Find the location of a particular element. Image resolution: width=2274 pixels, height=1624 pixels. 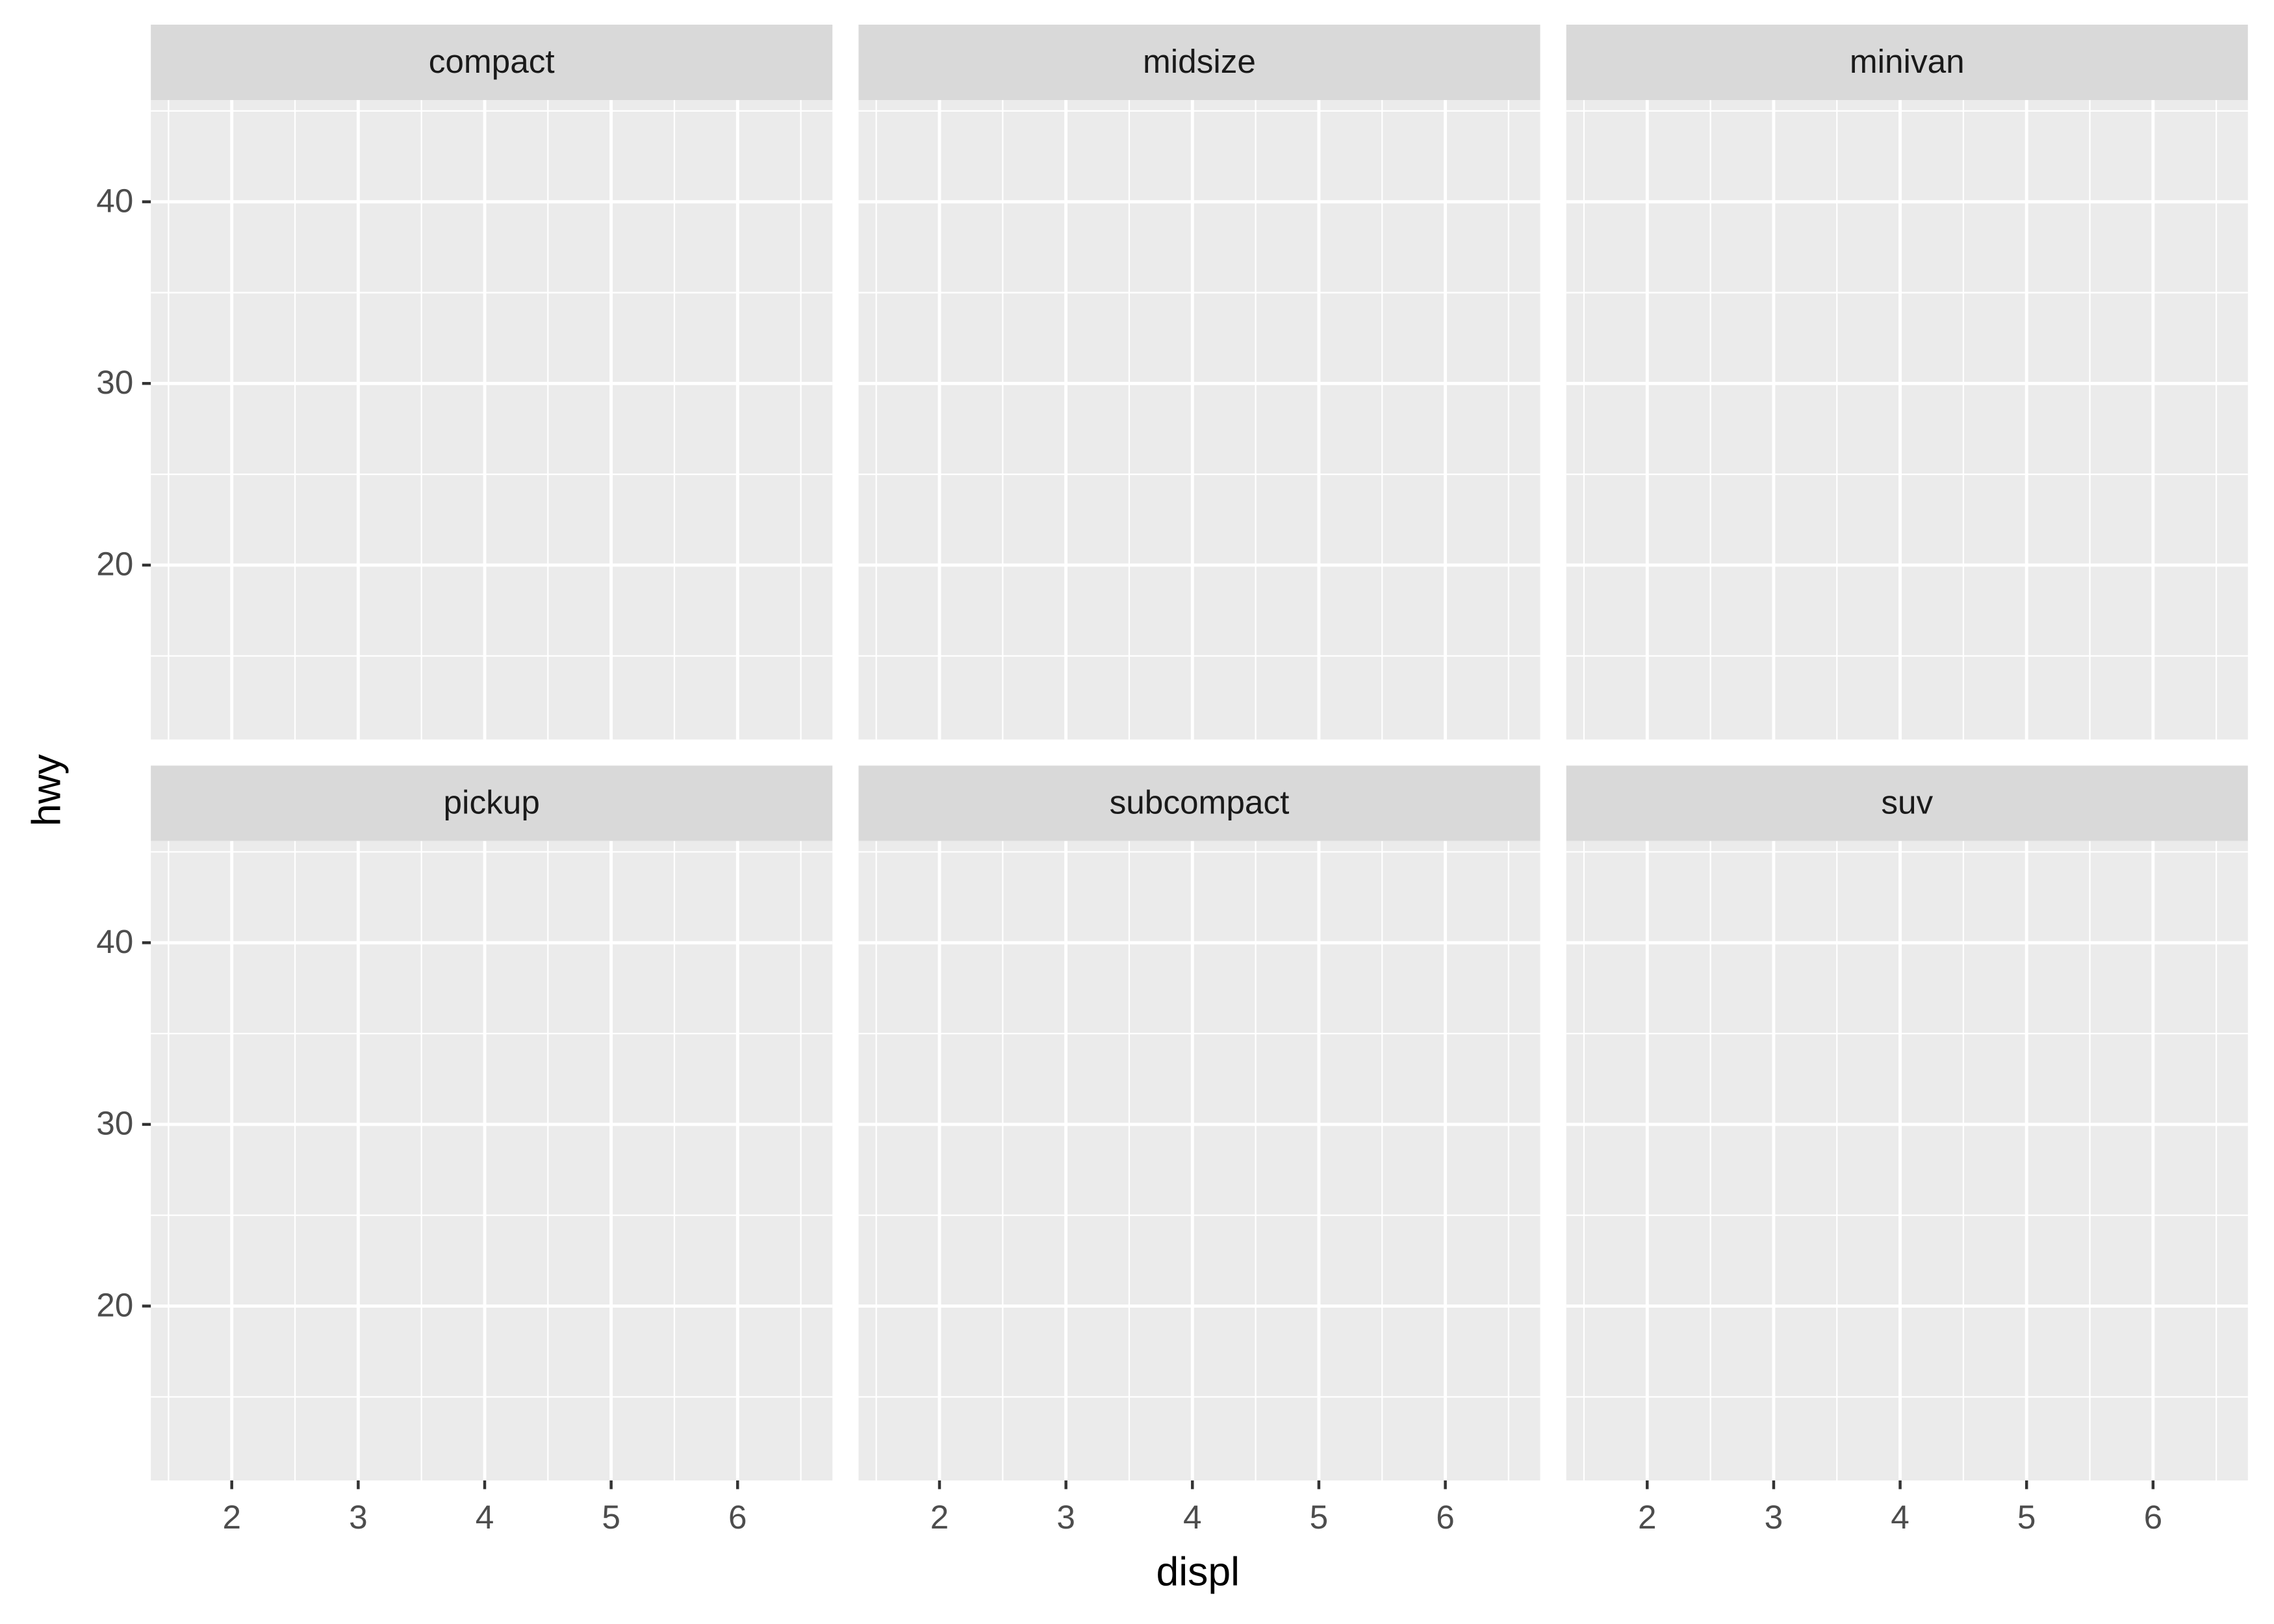

strip-label: midsize is located at coordinates (1199, 61).